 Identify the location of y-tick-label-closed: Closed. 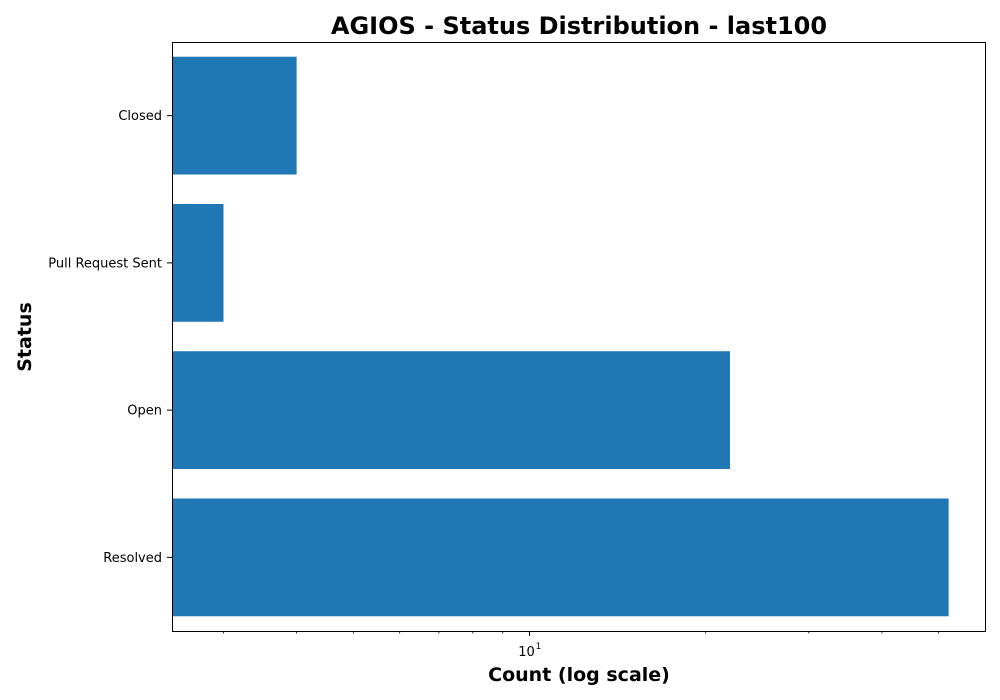
(140, 116).